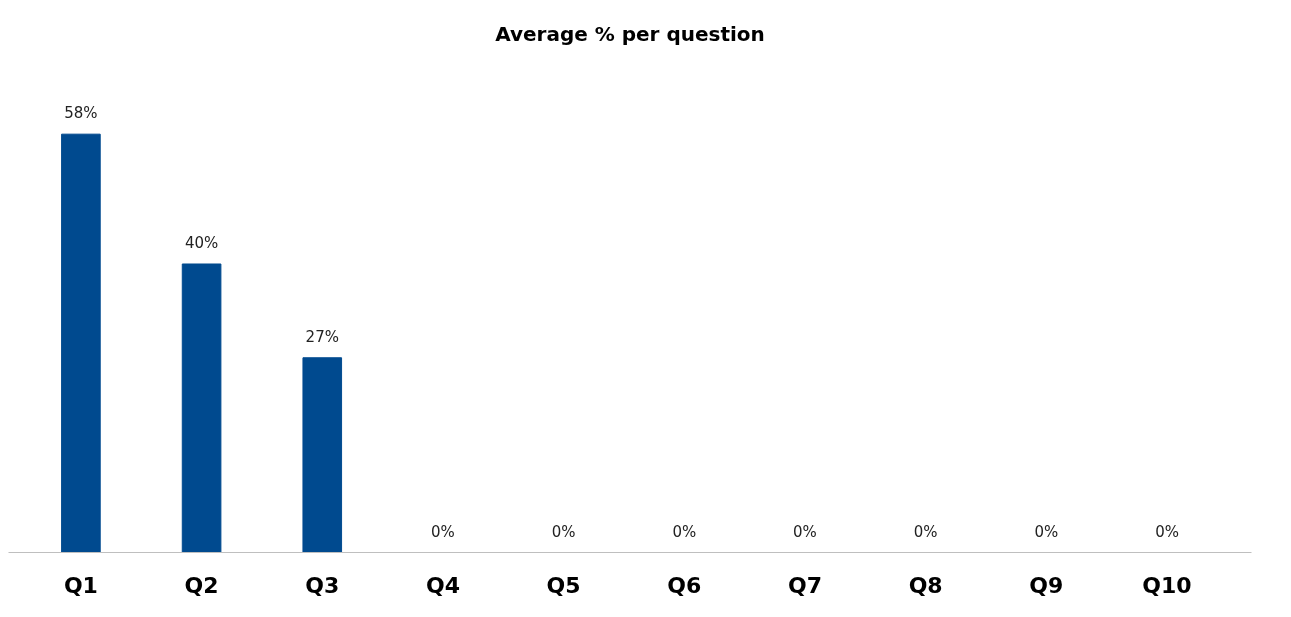 This screenshot has height=617, width=1291. What do you see at coordinates (925, 585) in the screenshot?
I see `x-tick-label: Q8` at bounding box center [925, 585].